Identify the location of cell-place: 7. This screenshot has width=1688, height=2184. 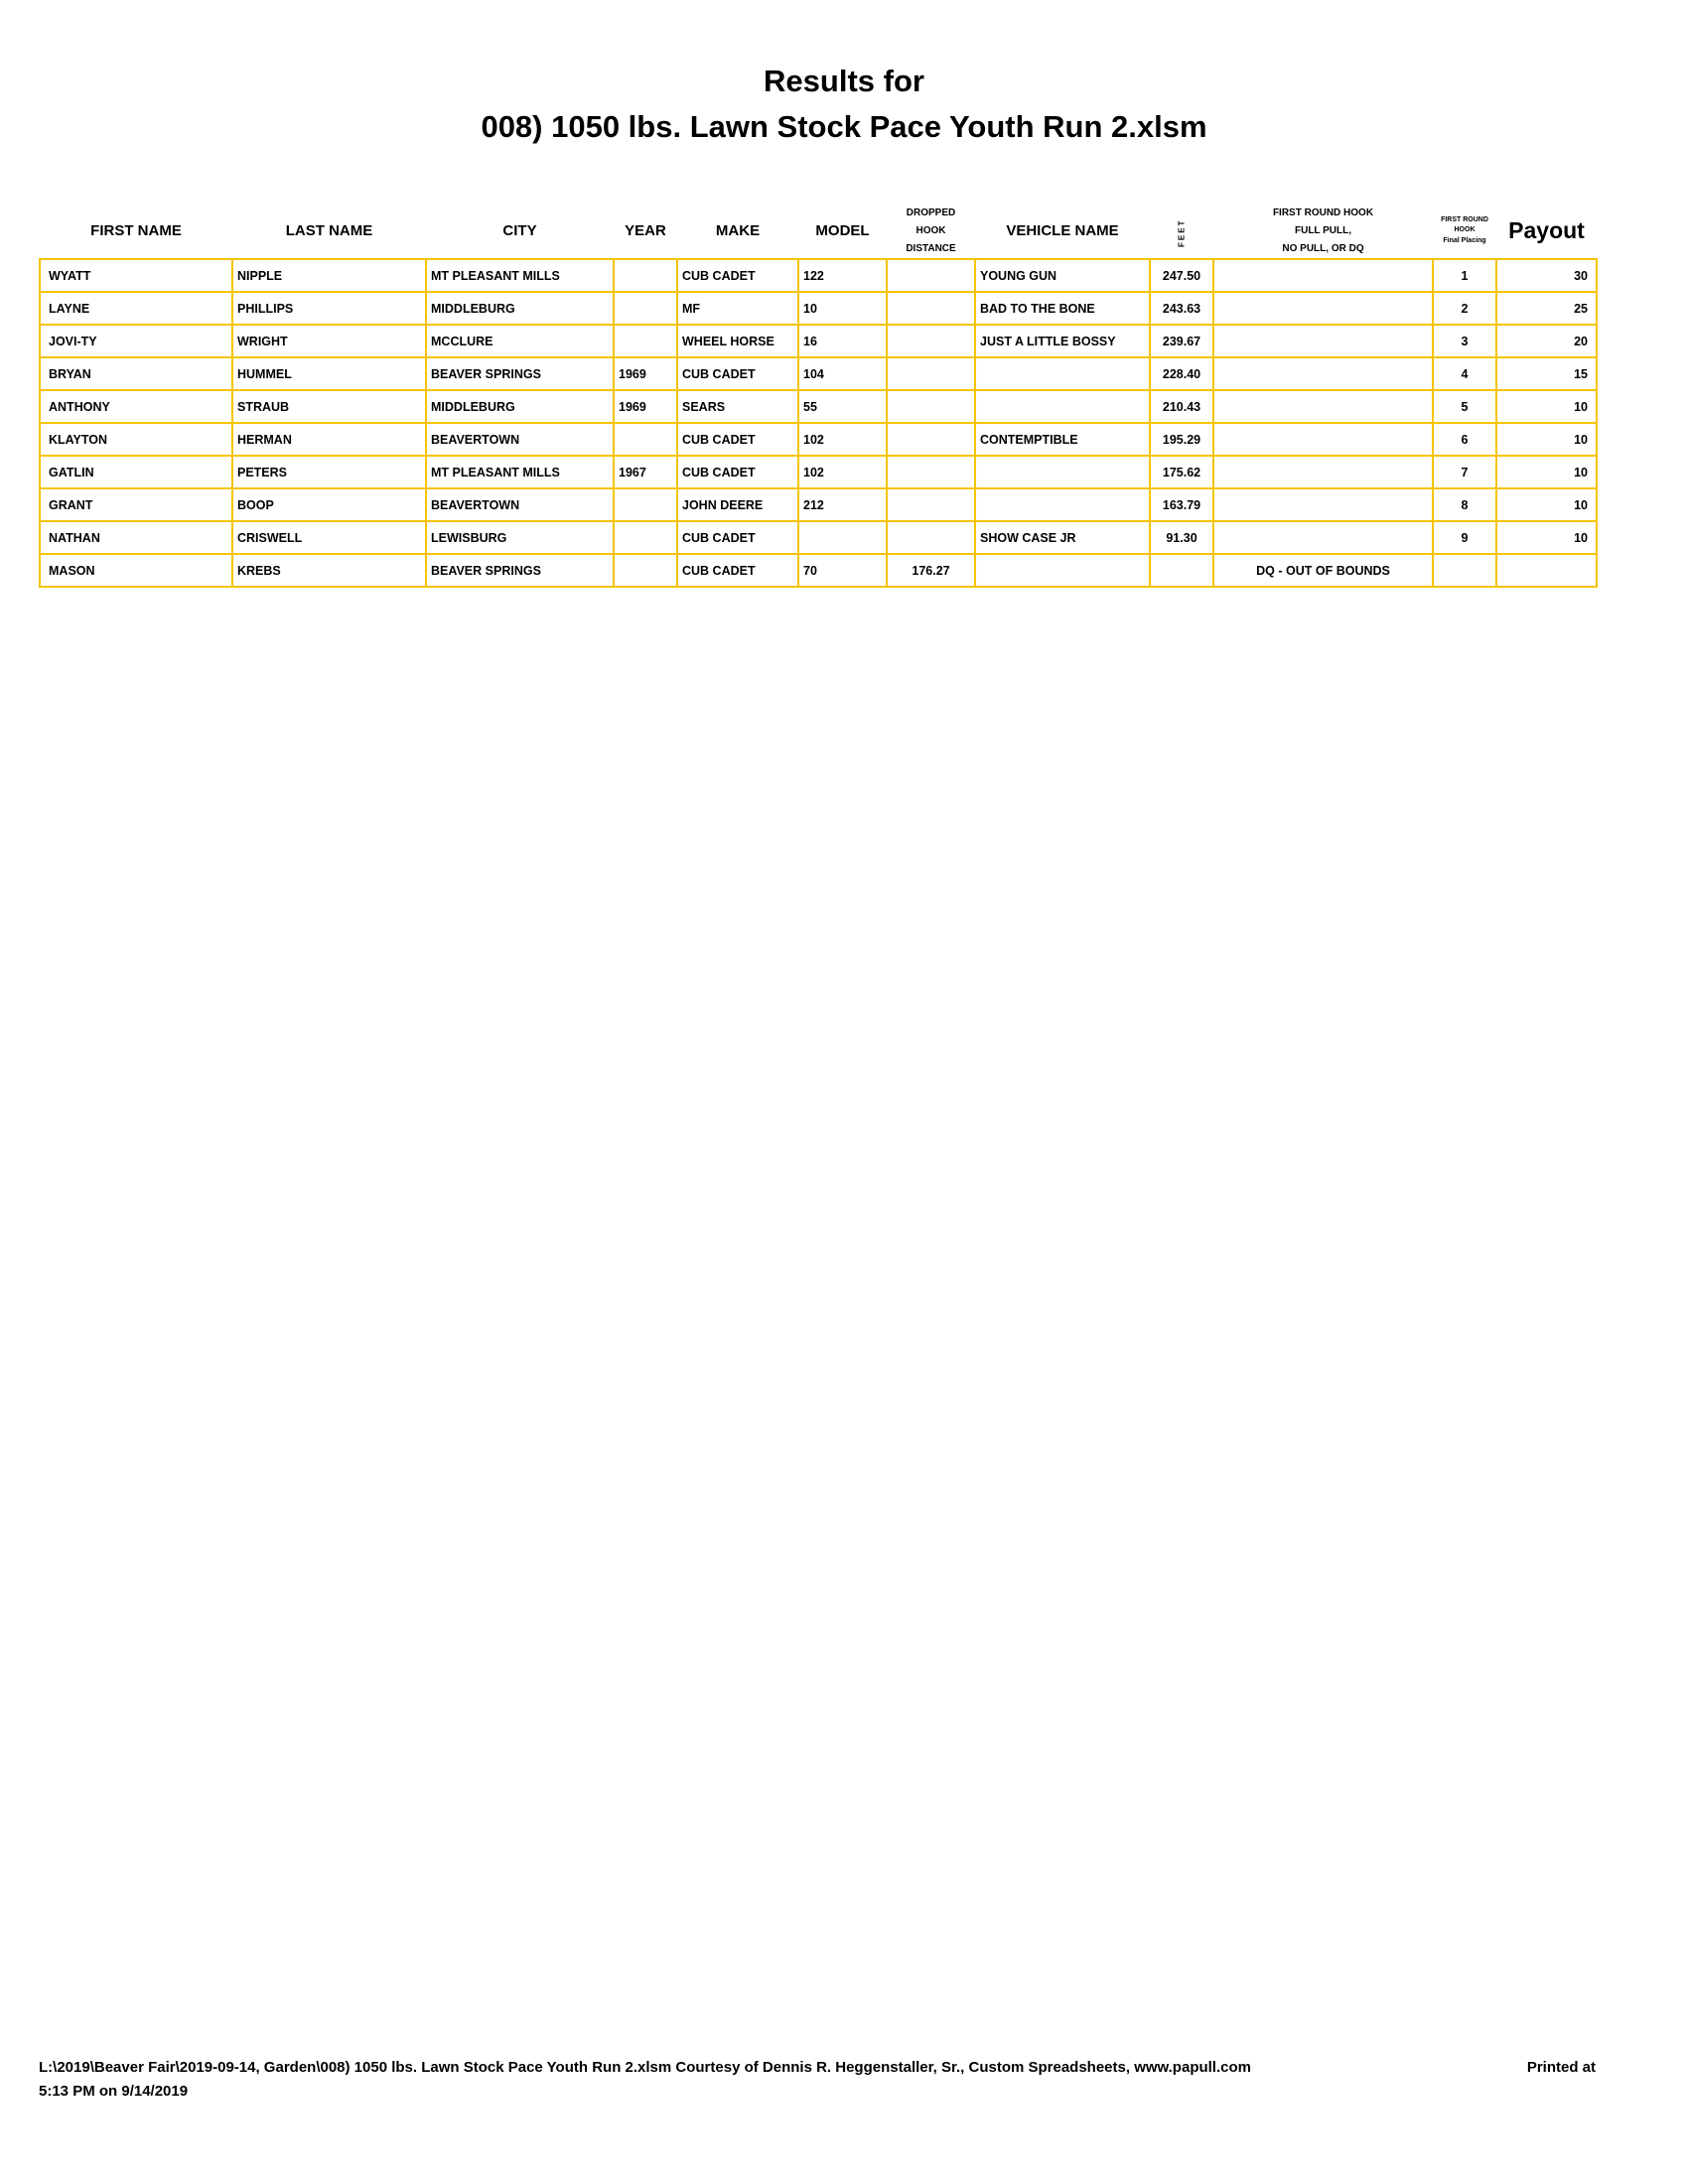
(1464, 472).